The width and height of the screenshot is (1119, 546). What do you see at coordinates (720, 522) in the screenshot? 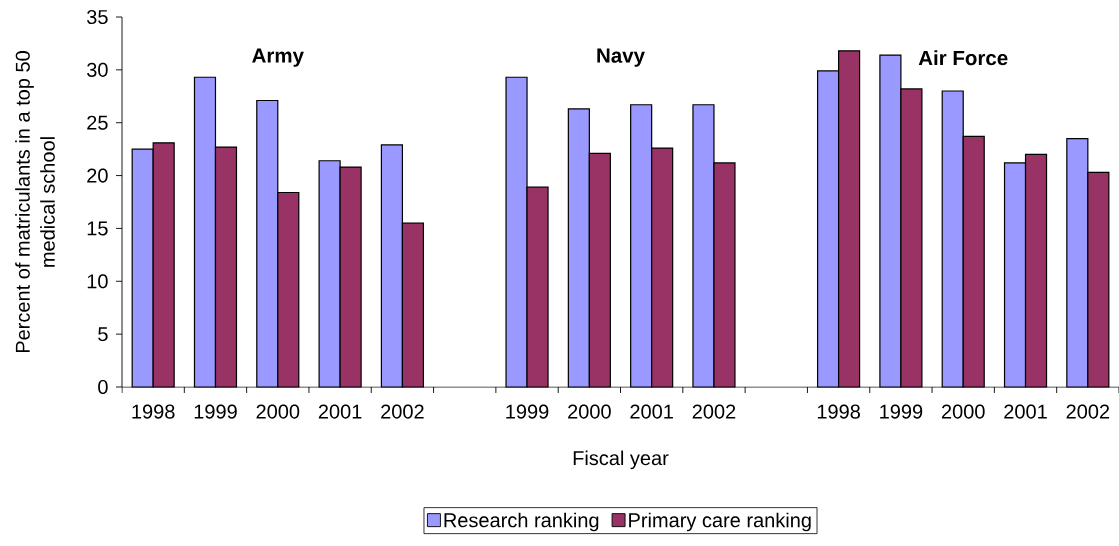
I see `legend-label: Primary care ranking` at bounding box center [720, 522].